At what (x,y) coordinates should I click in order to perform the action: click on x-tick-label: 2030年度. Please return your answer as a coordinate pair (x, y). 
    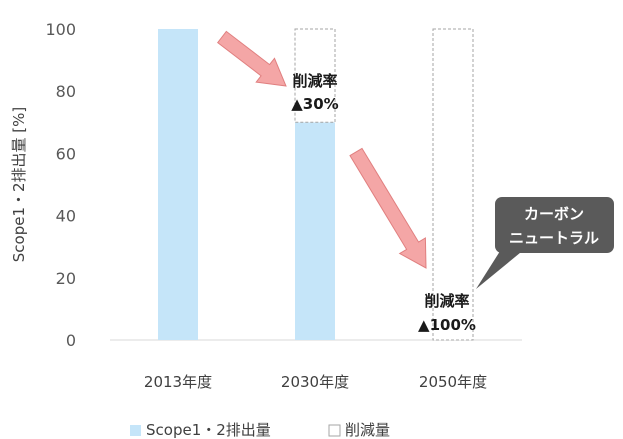
    Looking at the image, I should click on (315, 382).